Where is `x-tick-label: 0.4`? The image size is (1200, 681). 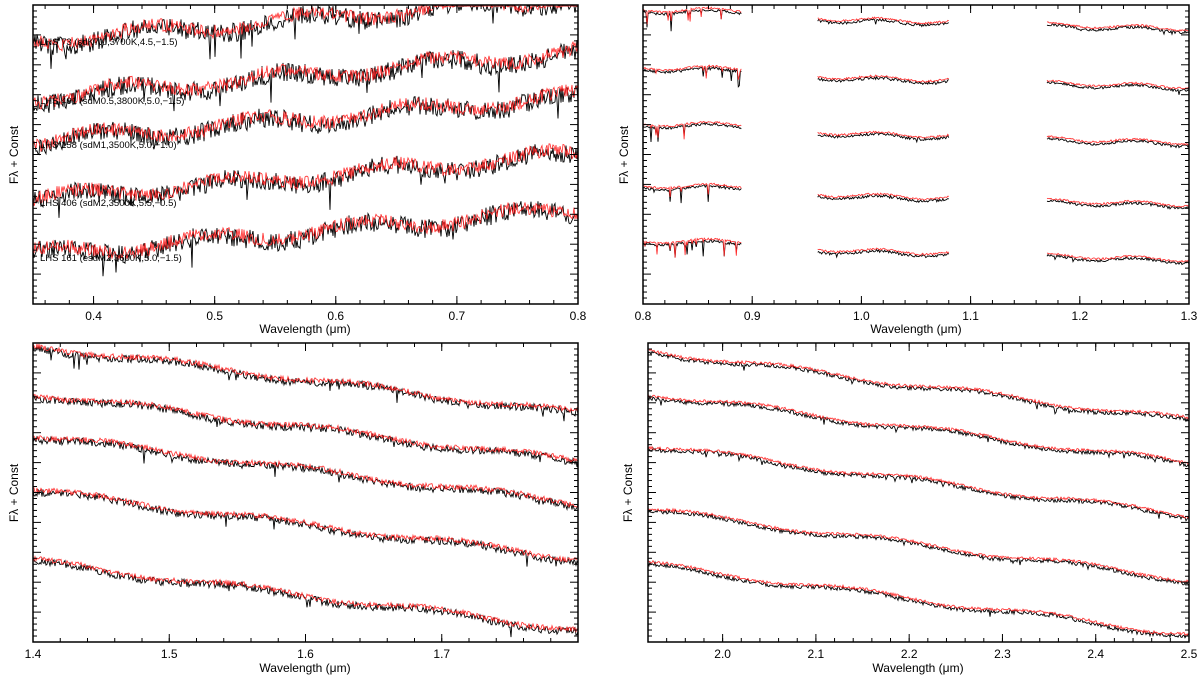
x-tick-label: 0.4 is located at coordinates (93, 316).